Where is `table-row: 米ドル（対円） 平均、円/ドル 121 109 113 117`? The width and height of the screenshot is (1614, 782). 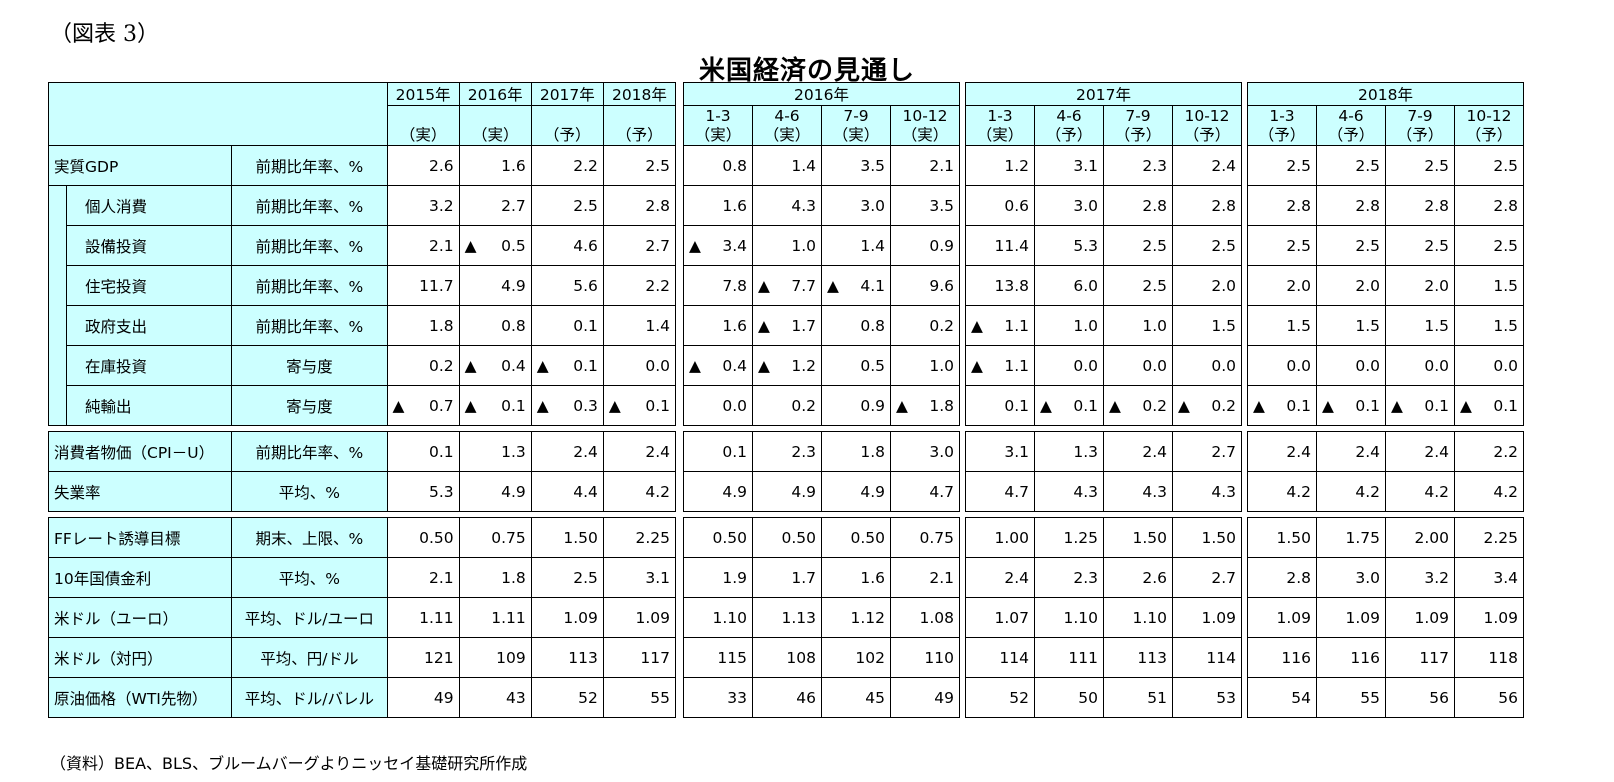 table-row: 米ドル（対円） 平均、円/ドル 121 109 113 117 is located at coordinates (362, 657).